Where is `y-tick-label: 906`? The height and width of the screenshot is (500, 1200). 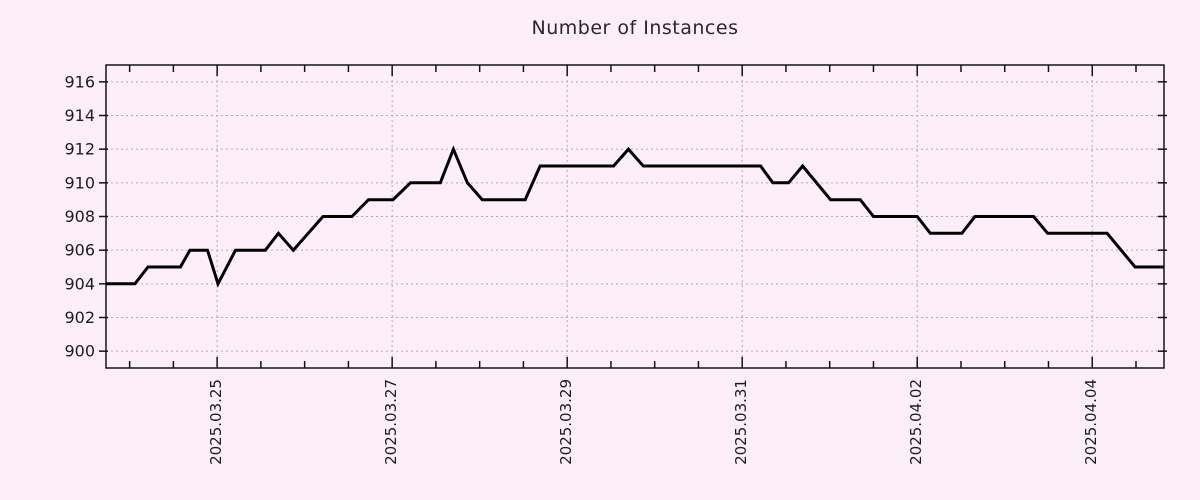
y-tick-label: 906 is located at coordinates (79, 250).